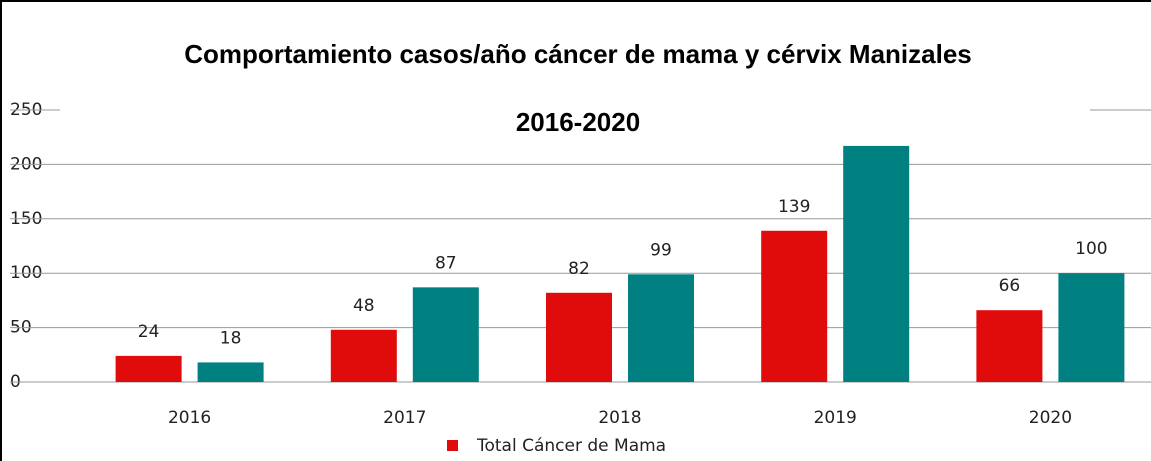 The height and width of the screenshot is (461, 1151). What do you see at coordinates (1091, 249) in the screenshot?
I see `data-label: 100` at bounding box center [1091, 249].